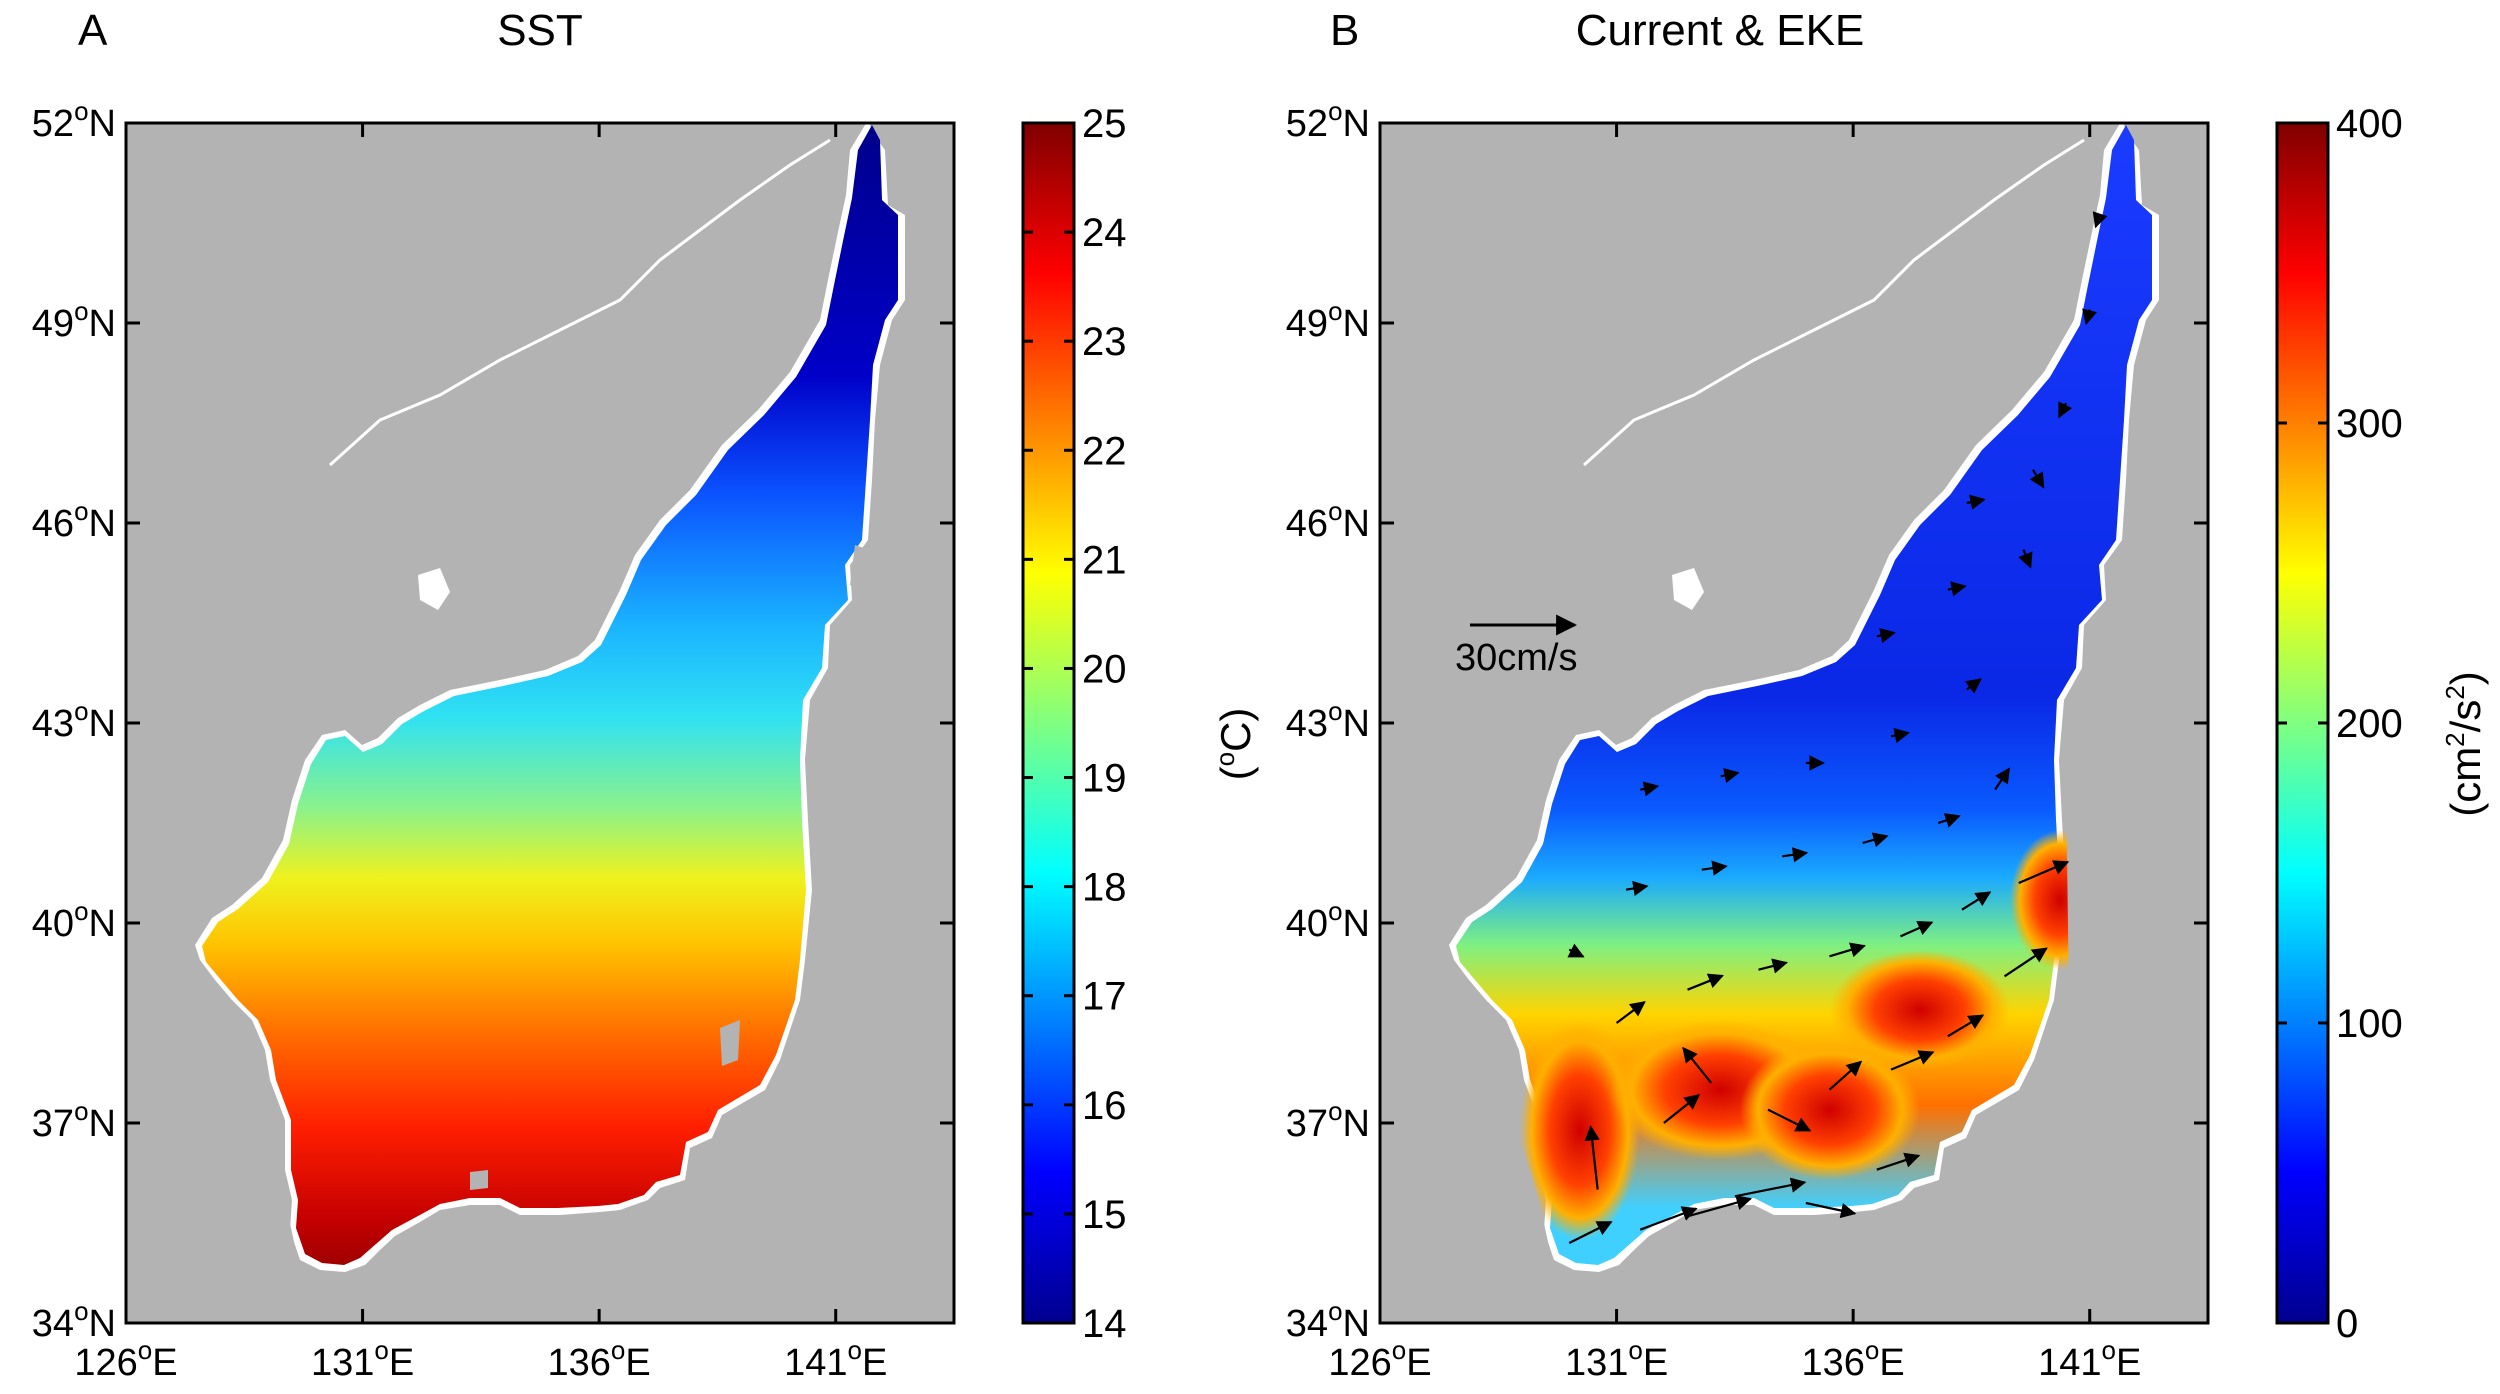  I want to click on panel-a-cbar-tick-label: 14, so click(1104, 1324).